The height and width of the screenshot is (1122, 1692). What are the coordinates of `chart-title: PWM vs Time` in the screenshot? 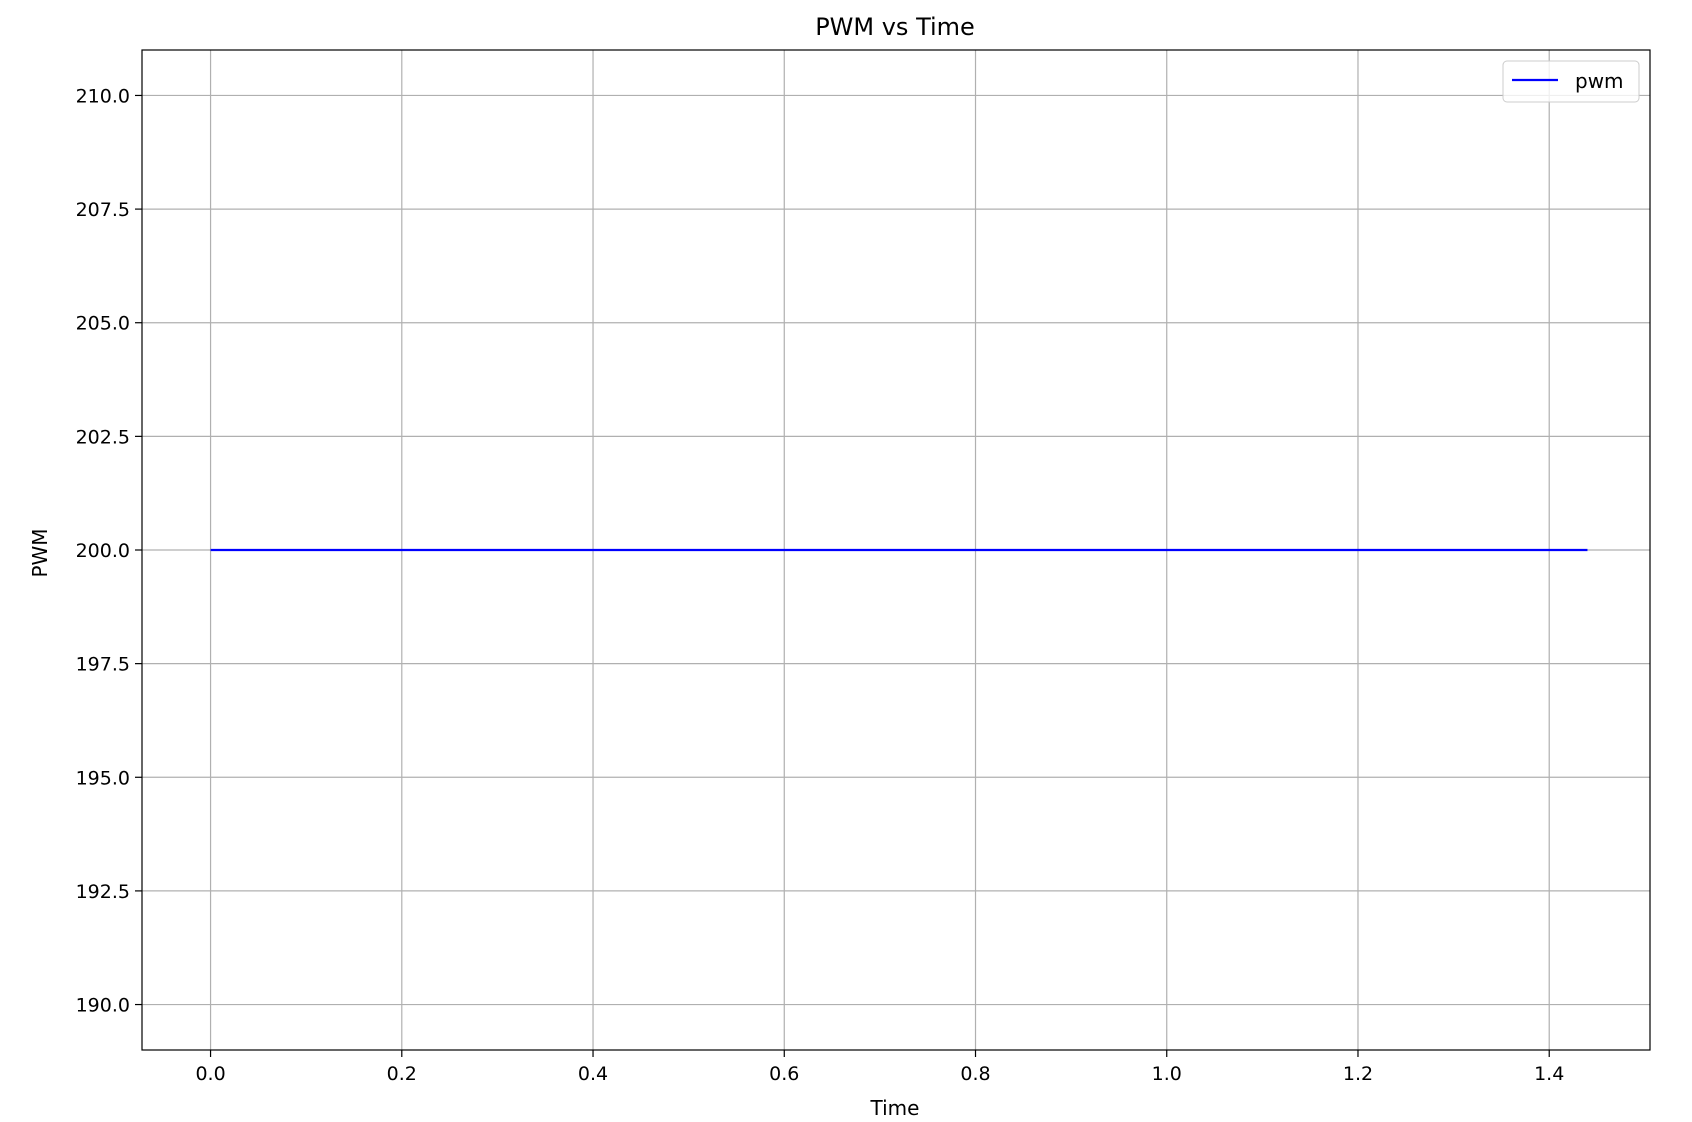 It's located at (895, 27).